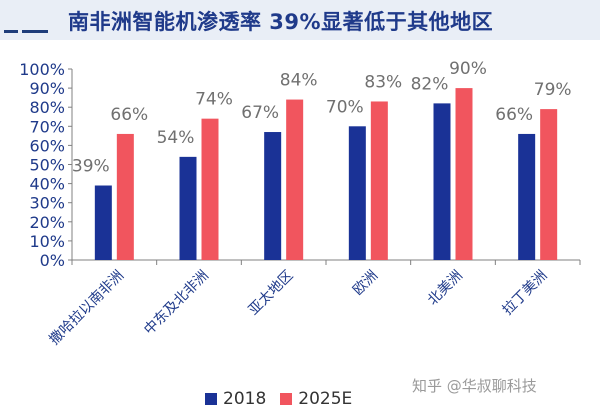  Describe the element at coordinates (525, 293) in the screenshot. I see `x-category-label: 拉丁美洲` at that location.